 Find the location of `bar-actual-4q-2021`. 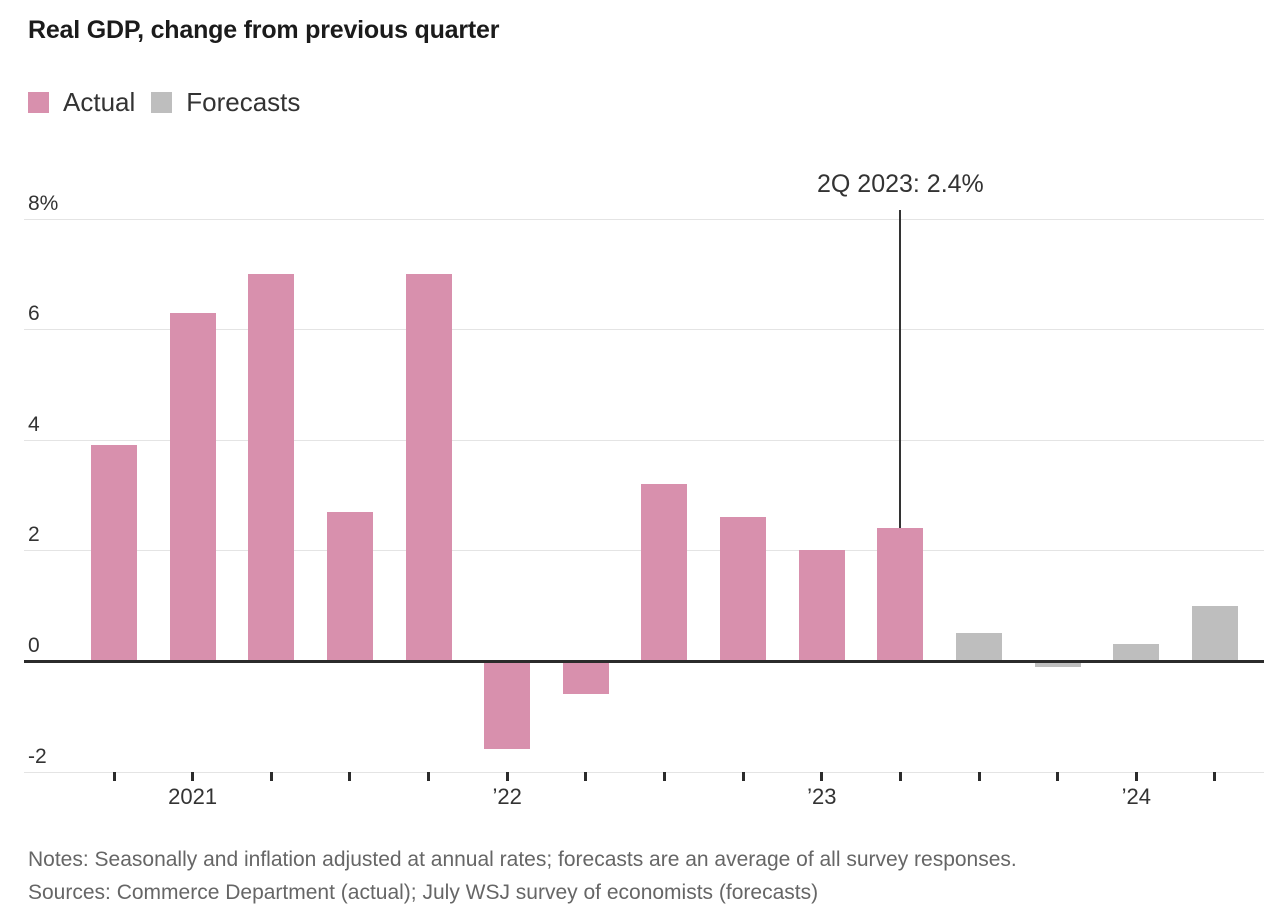

bar-actual-4q-2021 is located at coordinates (428, 467).